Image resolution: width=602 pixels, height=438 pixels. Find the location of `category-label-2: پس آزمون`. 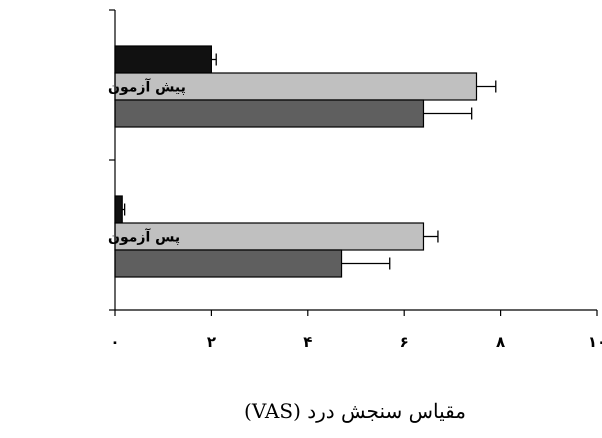

category-label-2: پس آزمون is located at coordinates (144, 237).